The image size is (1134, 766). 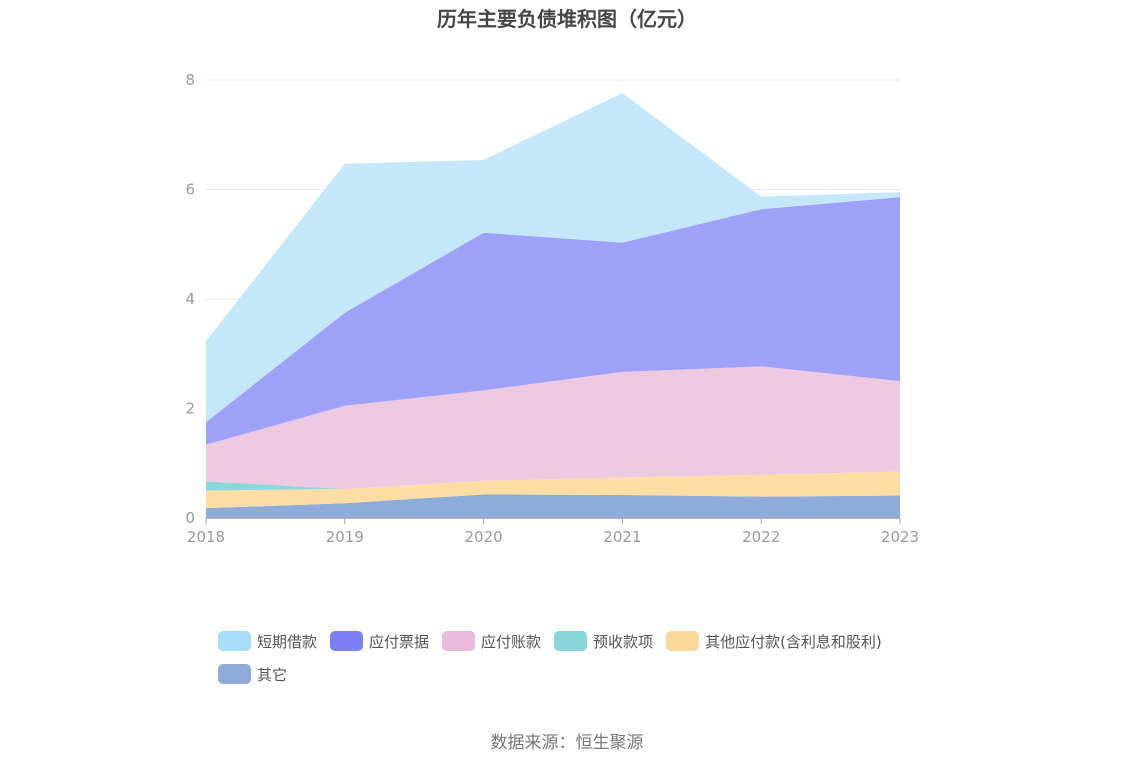 I want to click on legend-label: 短期借款, so click(x=287, y=641).